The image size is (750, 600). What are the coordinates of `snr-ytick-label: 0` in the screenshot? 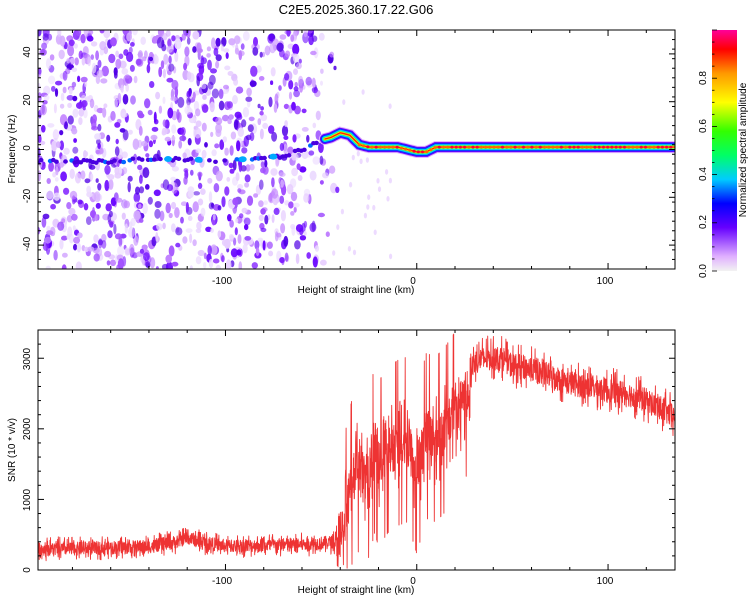 It's located at (27, 570).